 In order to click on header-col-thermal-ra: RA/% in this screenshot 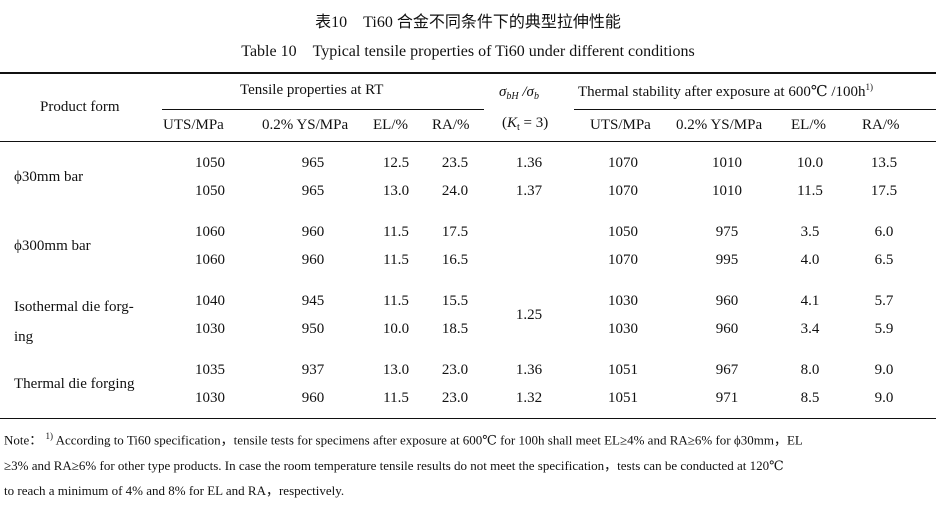, I will do `click(881, 125)`.